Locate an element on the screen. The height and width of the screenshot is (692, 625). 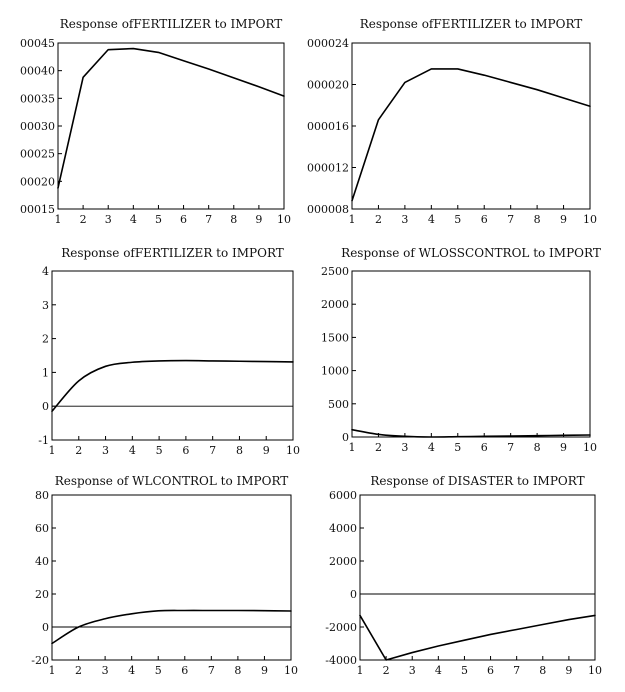
y-tick-label: 1 is located at coordinates (45, 372).